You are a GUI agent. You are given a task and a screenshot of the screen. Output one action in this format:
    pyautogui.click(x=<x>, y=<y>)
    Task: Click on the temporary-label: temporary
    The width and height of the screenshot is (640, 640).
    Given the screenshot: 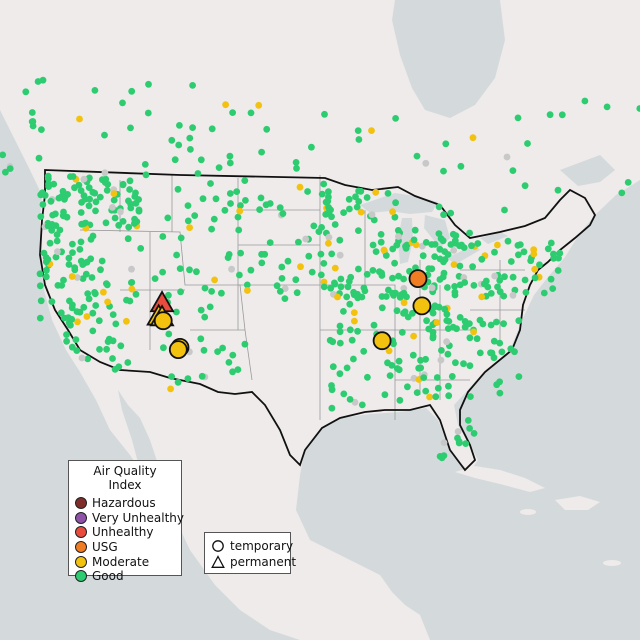 What is the action you would take?
    pyautogui.click(x=262, y=546)
    